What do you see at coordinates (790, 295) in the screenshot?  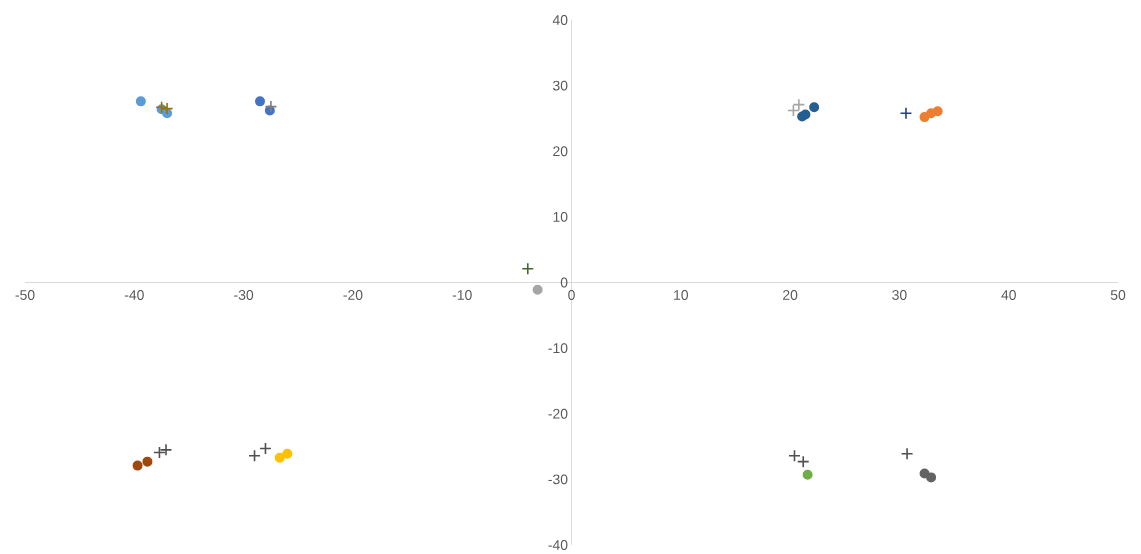 I see `x-tick-label: 20` at bounding box center [790, 295].